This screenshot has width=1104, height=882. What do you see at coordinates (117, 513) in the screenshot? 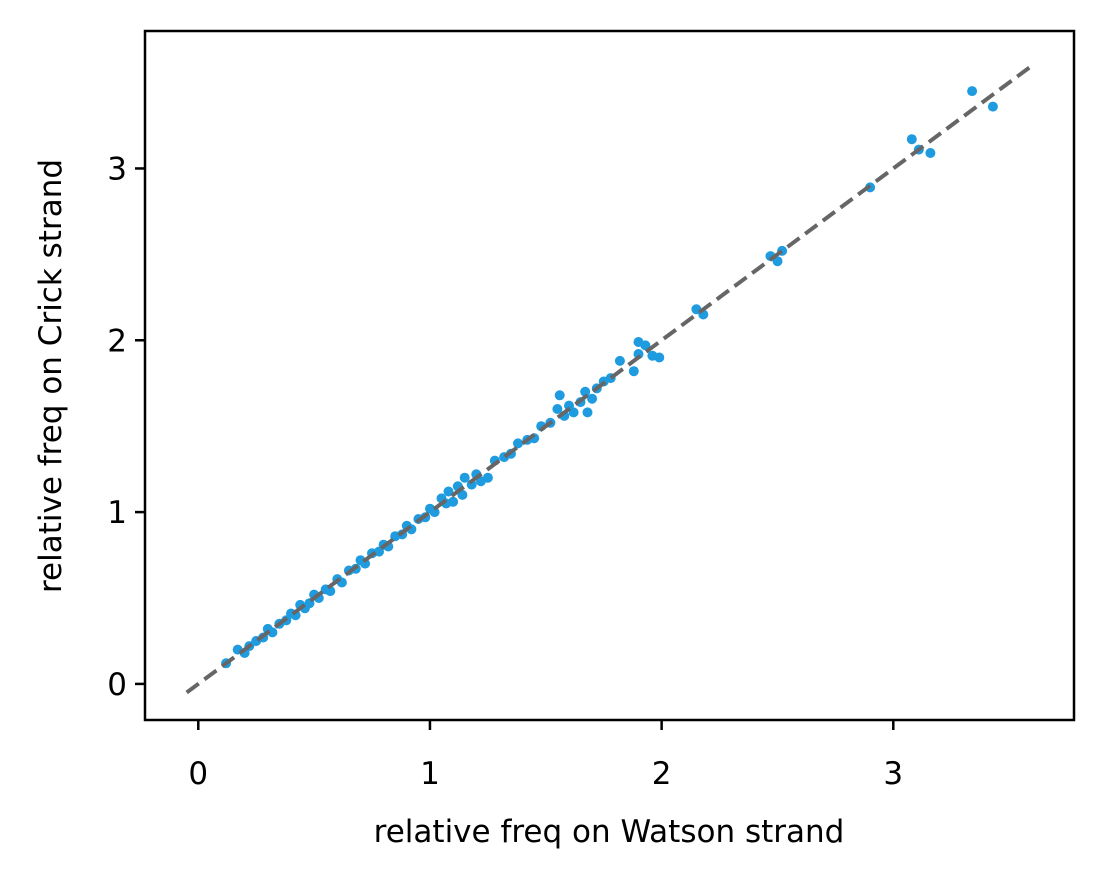
I see `y-tick-label: 1` at bounding box center [117, 513].